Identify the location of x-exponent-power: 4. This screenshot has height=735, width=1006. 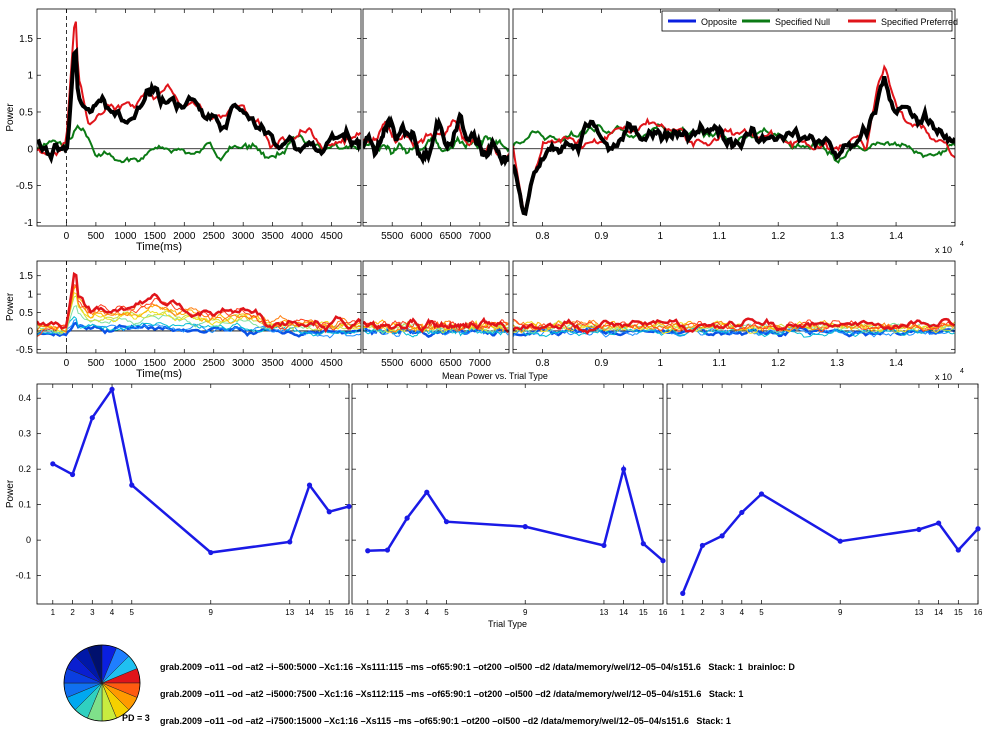
(962, 244).